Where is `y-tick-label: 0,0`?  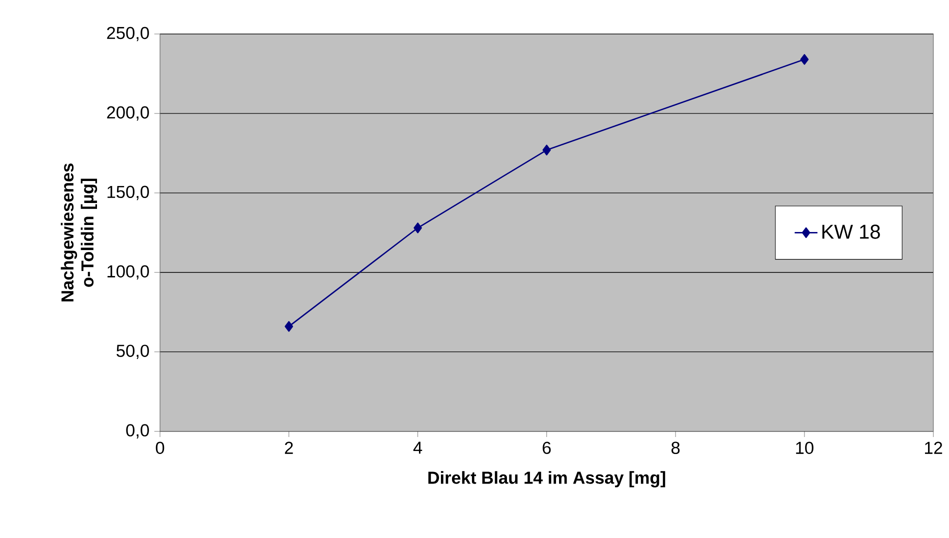 y-tick-label: 0,0 is located at coordinates (137, 431).